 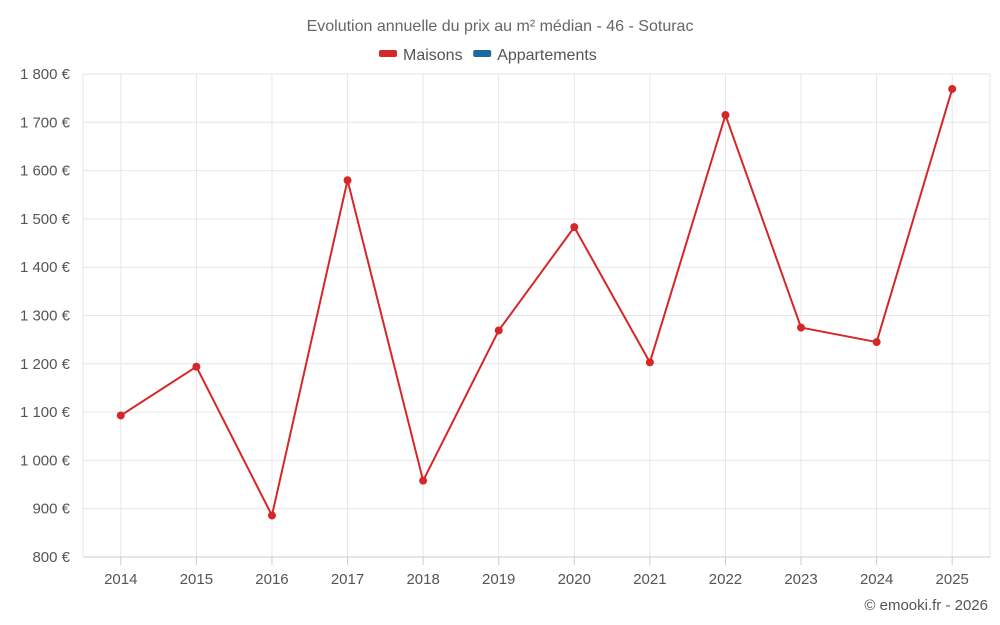 What do you see at coordinates (498, 579) in the screenshot?
I see `x-tick-label: 2019` at bounding box center [498, 579].